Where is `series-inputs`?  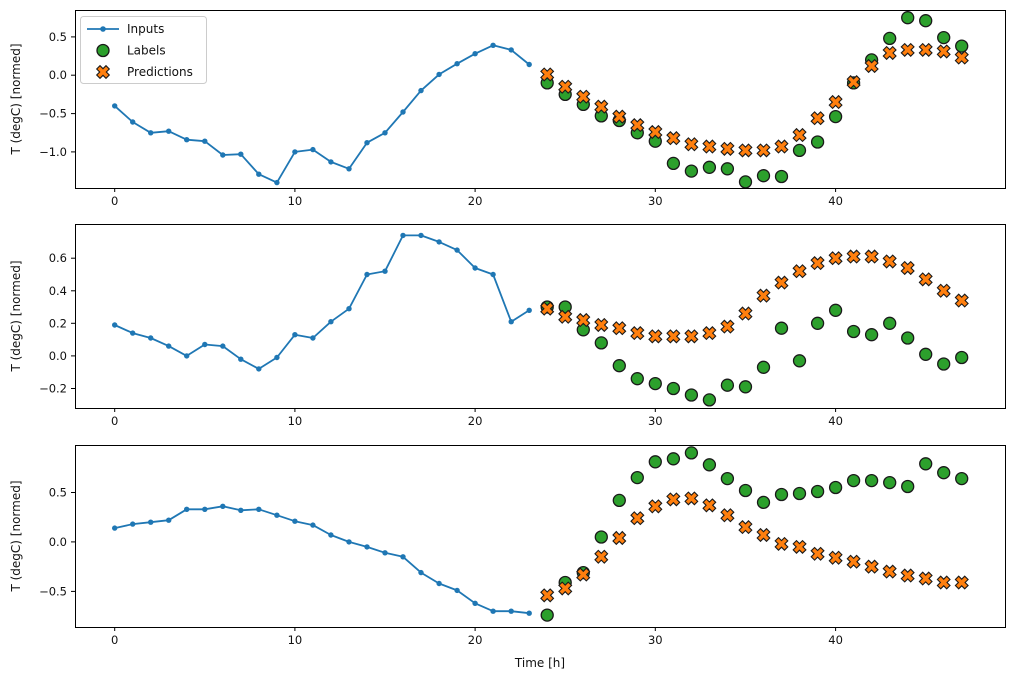 series-inputs is located at coordinates (322, 302).